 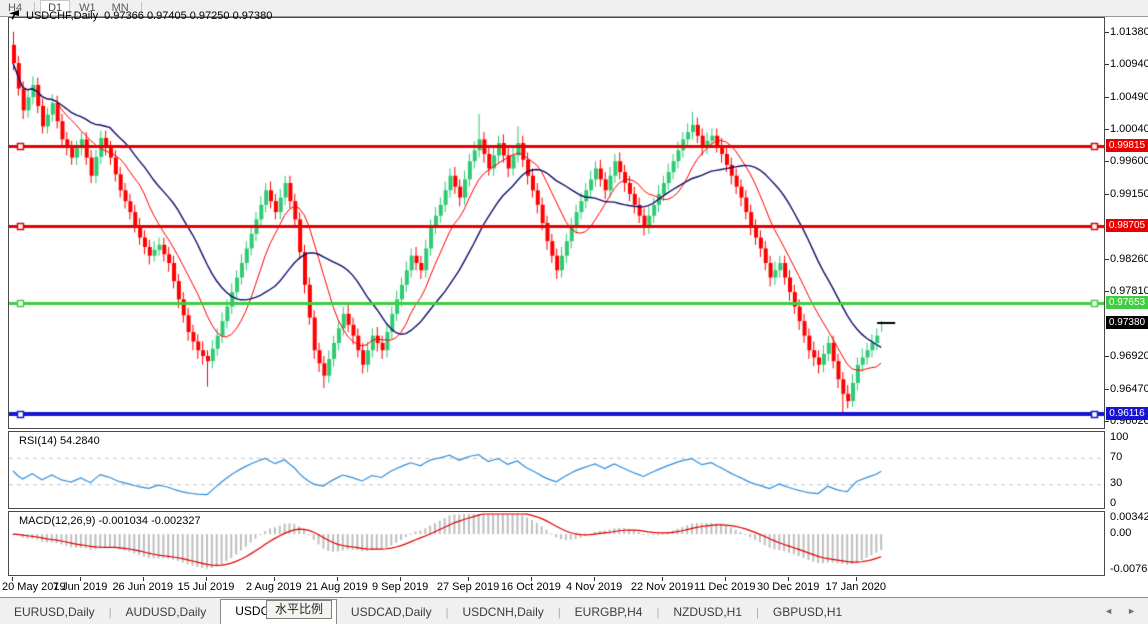 I want to click on tab-scroll-arrows: ◄ ►, so click(x=1120, y=611).